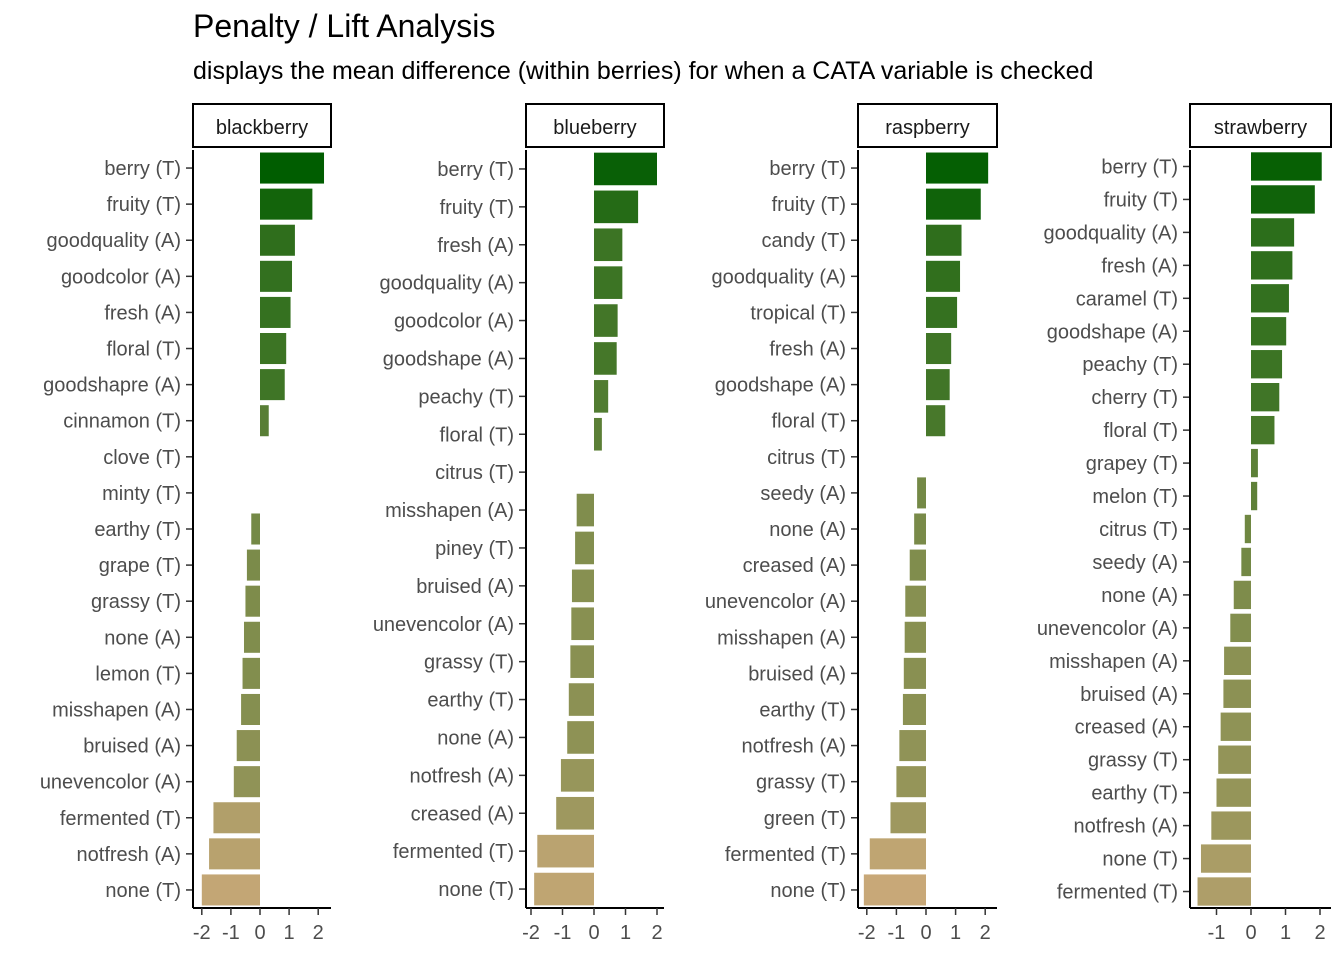 The height and width of the screenshot is (960, 1344). What do you see at coordinates (475, 738) in the screenshot?
I see `y-tick-label: none (A)` at bounding box center [475, 738].